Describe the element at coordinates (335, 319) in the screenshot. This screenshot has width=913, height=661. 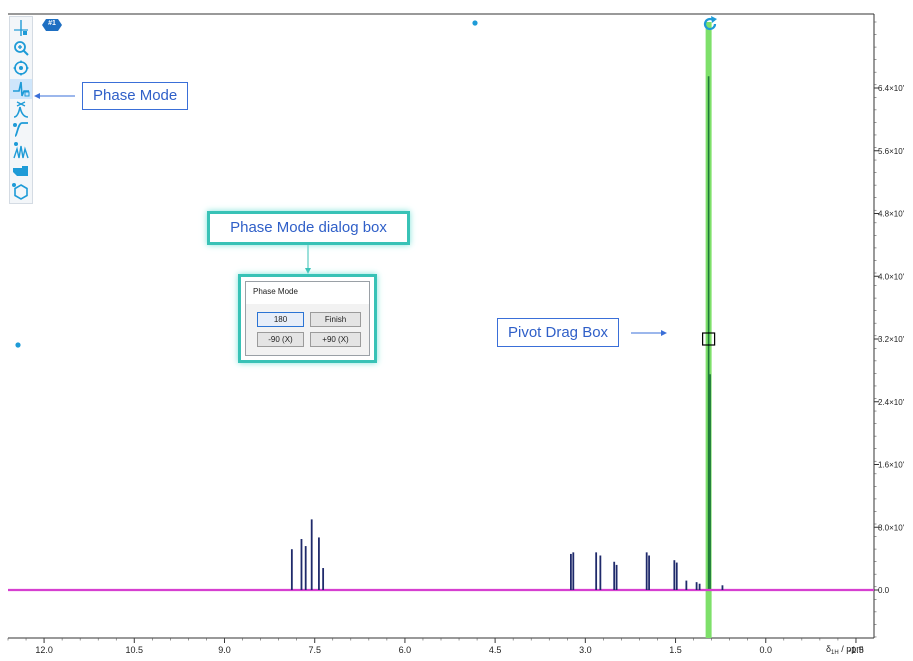
I see `finish-button: Finish` at that location.